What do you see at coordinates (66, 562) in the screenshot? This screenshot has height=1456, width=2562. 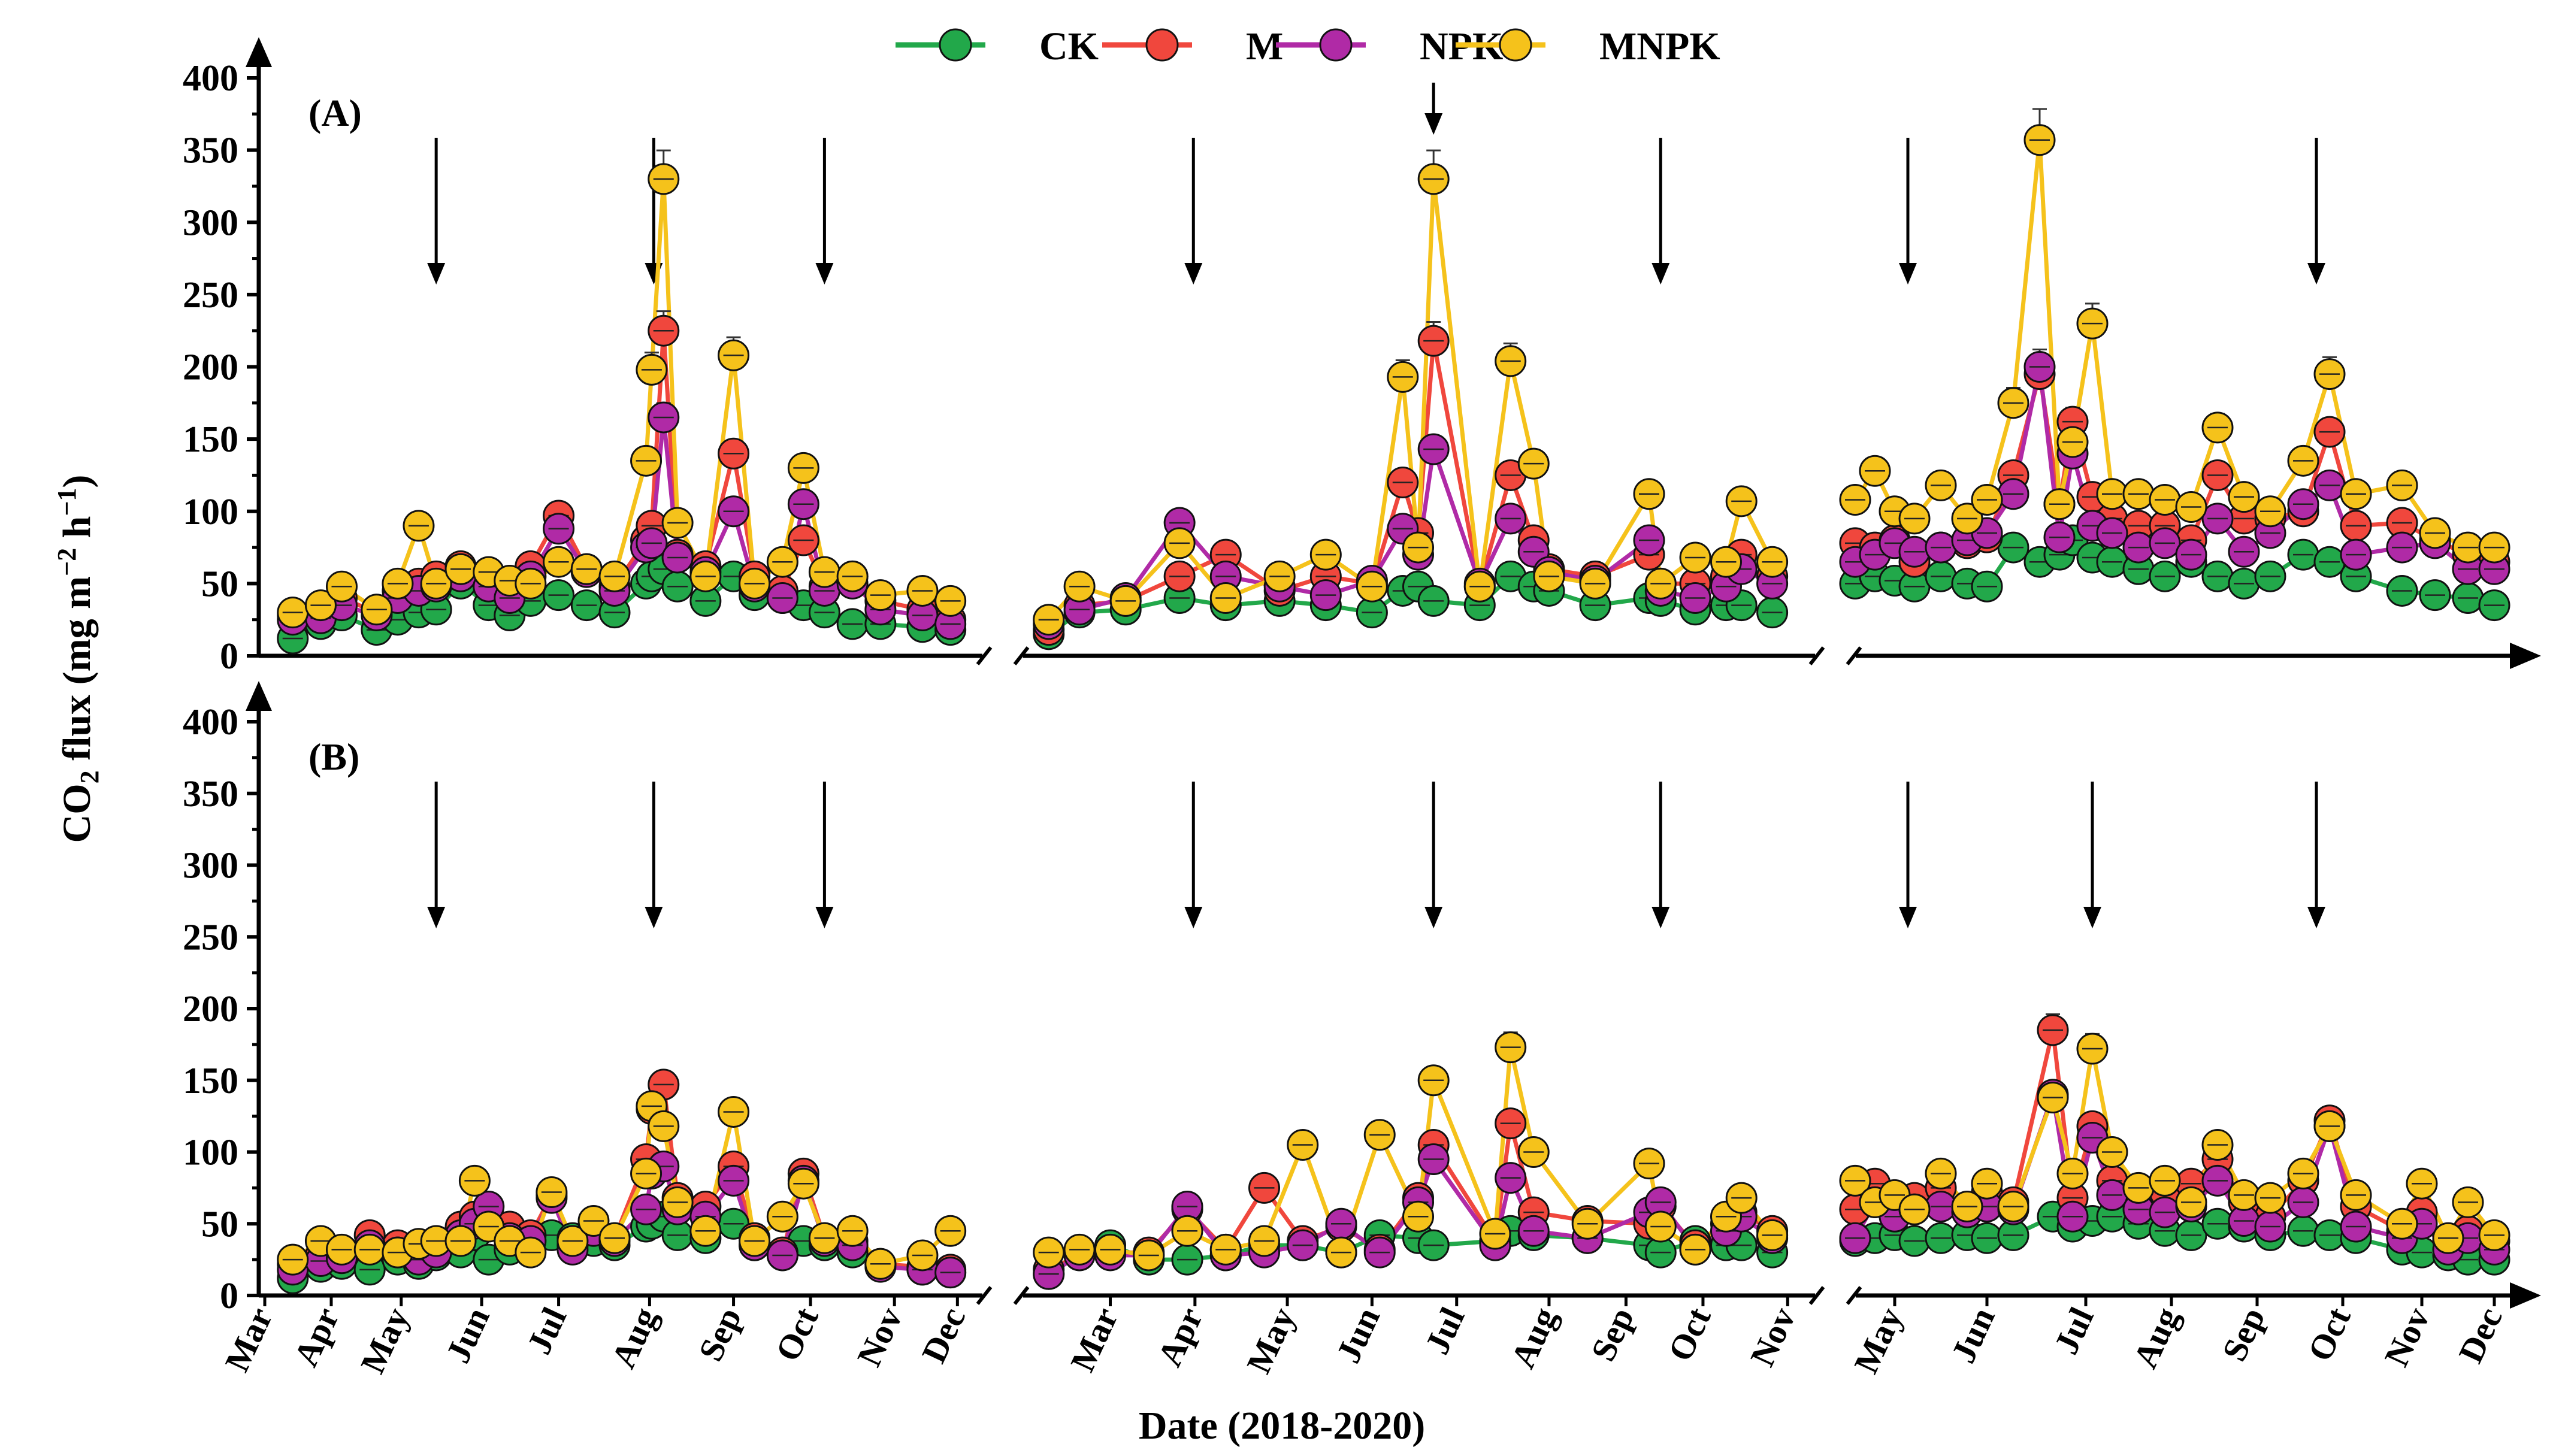 I see `y-axis-title-sup1: −2` at bounding box center [66, 562].